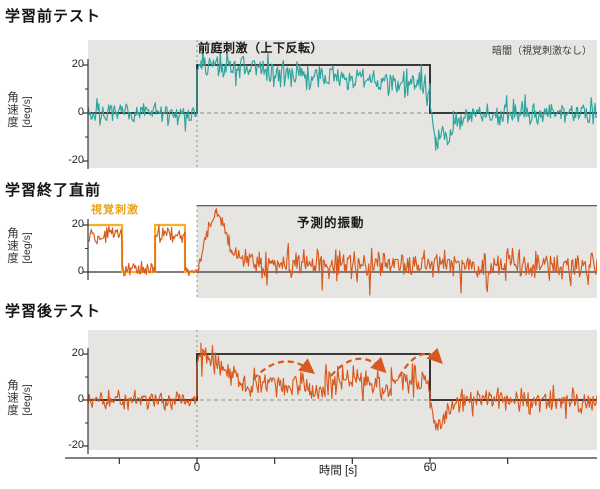 The height and width of the screenshot is (489, 600). What do you see at coordinates (27, 112) in the screenshot?
I see `panel1-yaxis-unit: [deg/s]` at bounding box center [27, 112].